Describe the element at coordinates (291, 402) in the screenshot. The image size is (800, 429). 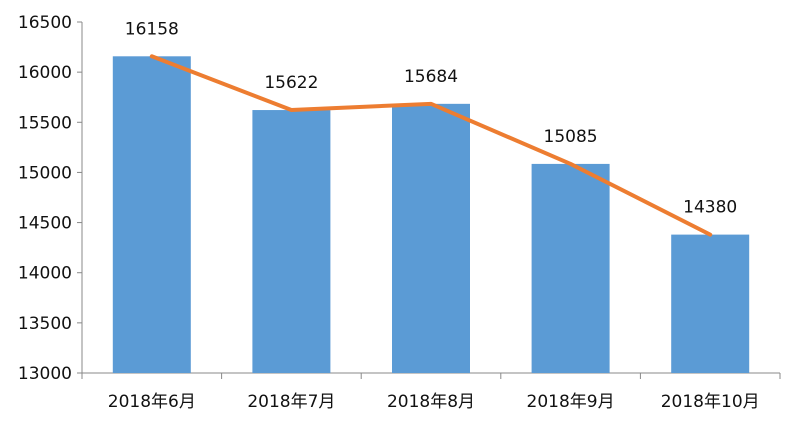
I see `x-tick-label: 2018年7月` at that location.